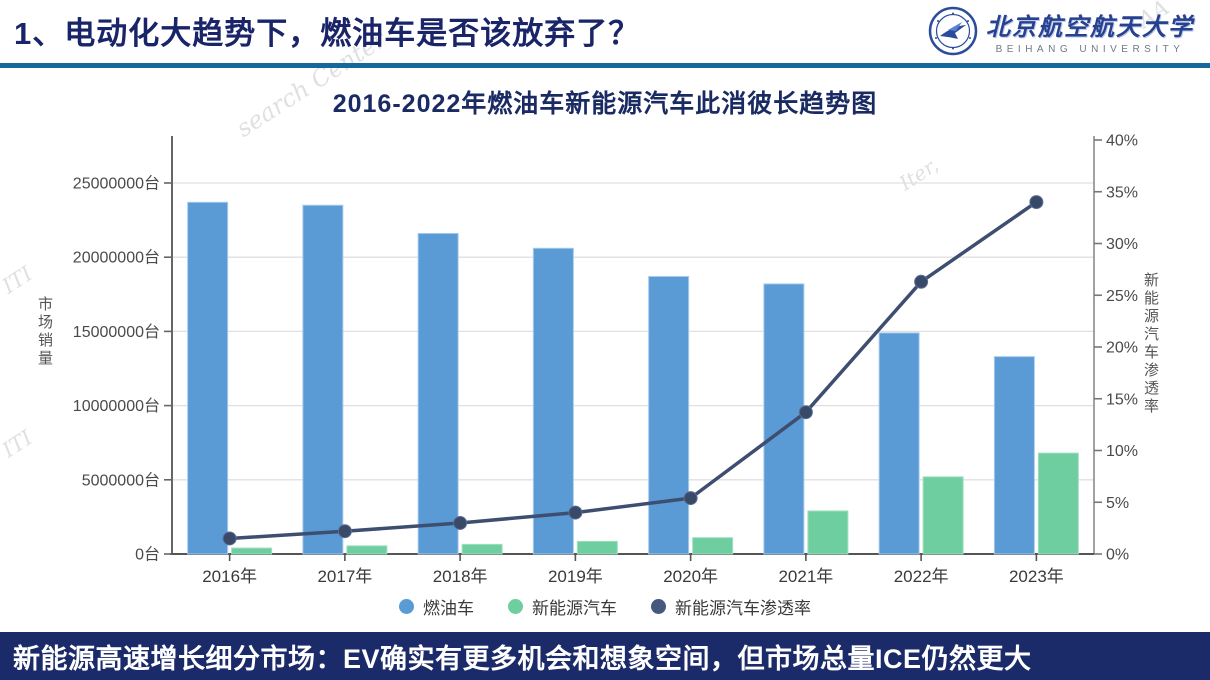 The width and height of the screenshot is (1210, 680). What do you see at coordinates (44, 332) in the screenshot?
I see `left-axis-label: 市场销量` at bounding box center [44, 332].